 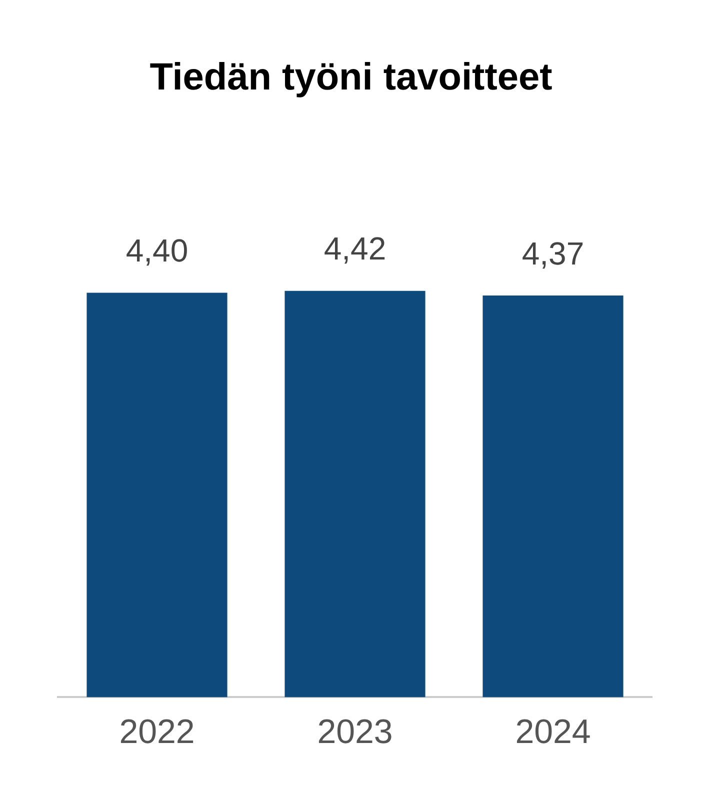 What do you see at coordinates (157, 250) in the screenshot?
I see `data-label: 4,40` at bounding box center [157, 250].